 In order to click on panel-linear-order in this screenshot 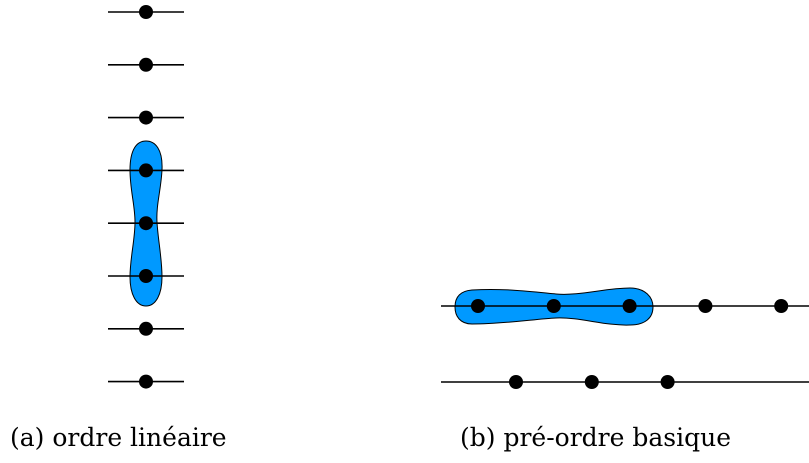, I will do `click(146, 197)`.